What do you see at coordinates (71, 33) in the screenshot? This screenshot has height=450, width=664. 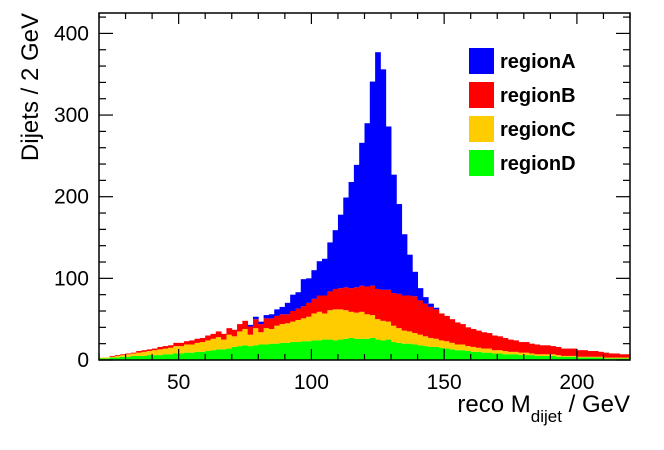 I see `y-tick-label: 400` at bounding box center [71, 33].